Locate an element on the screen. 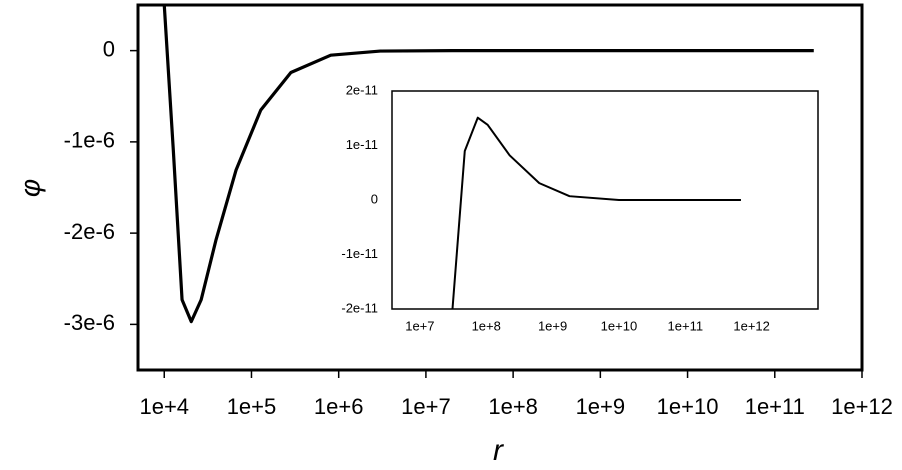  y-tick-label: -1e-11 is located at coordinates (359, 253).